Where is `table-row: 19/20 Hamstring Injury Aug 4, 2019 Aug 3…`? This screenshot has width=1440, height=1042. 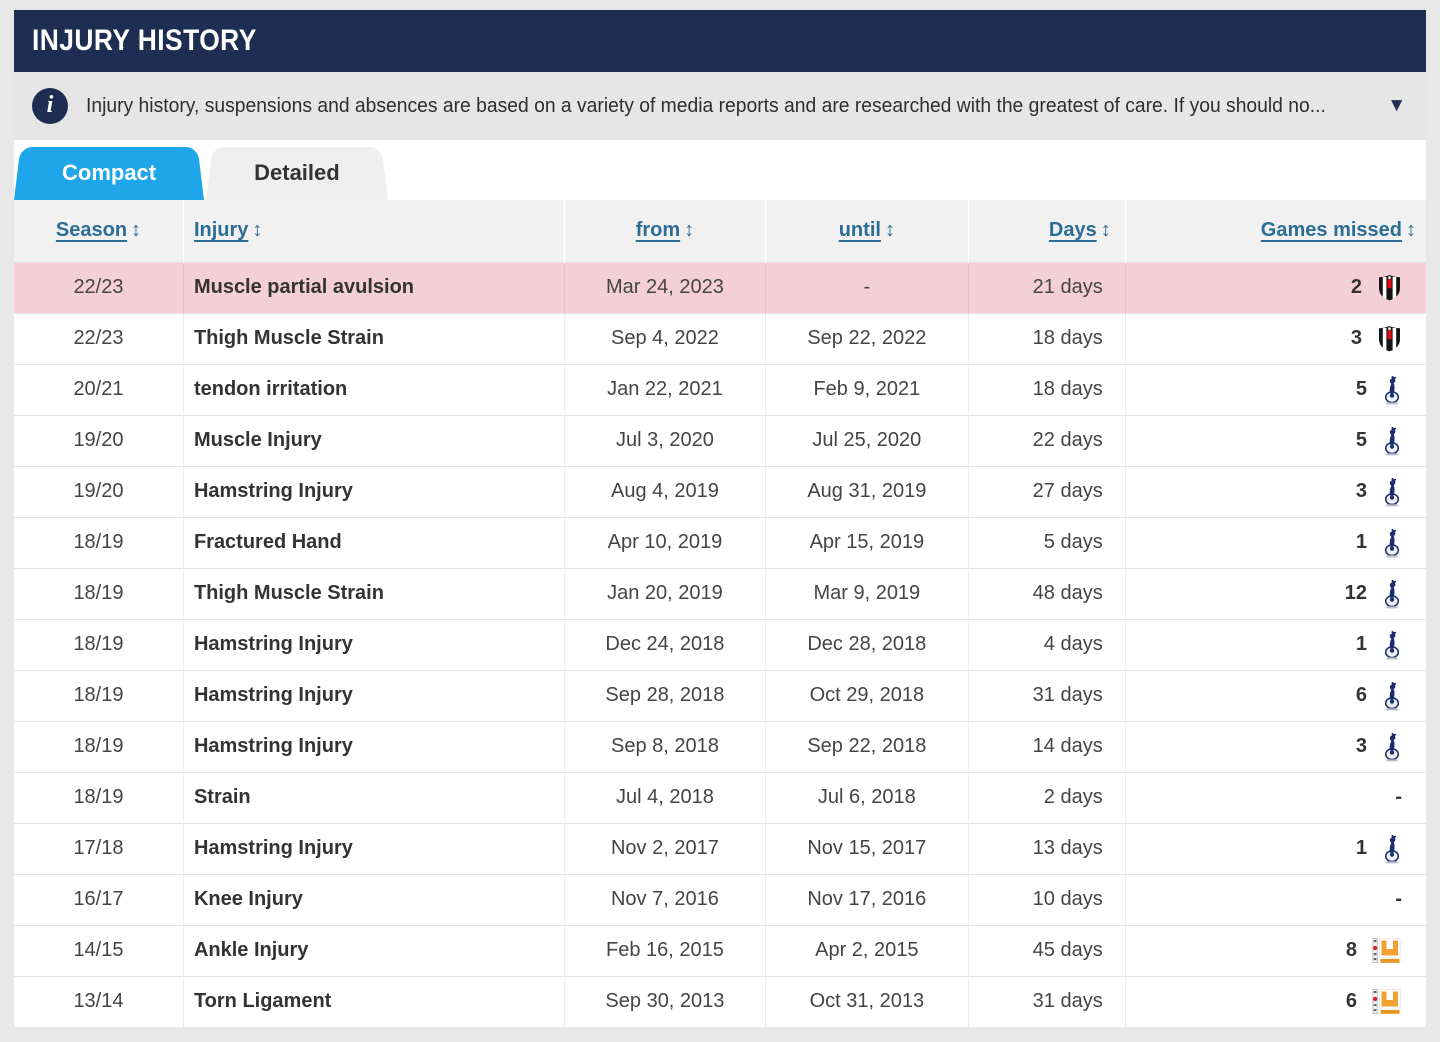 table-row: 19/20 Hamstring Injury Aug 4, 2019 Aug 3… is located at coordinates (720, 491).